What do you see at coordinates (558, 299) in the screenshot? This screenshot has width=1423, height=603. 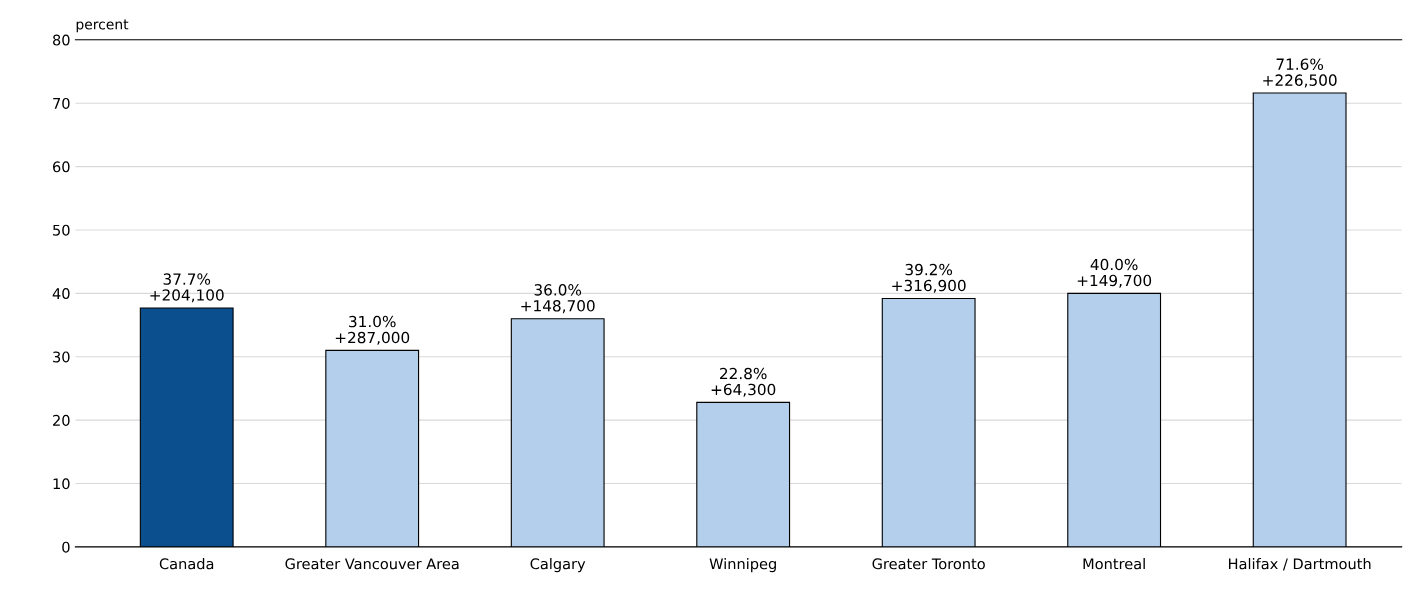 I see `data-label: 36.0% +148,700` at bounding box center [558, 299].